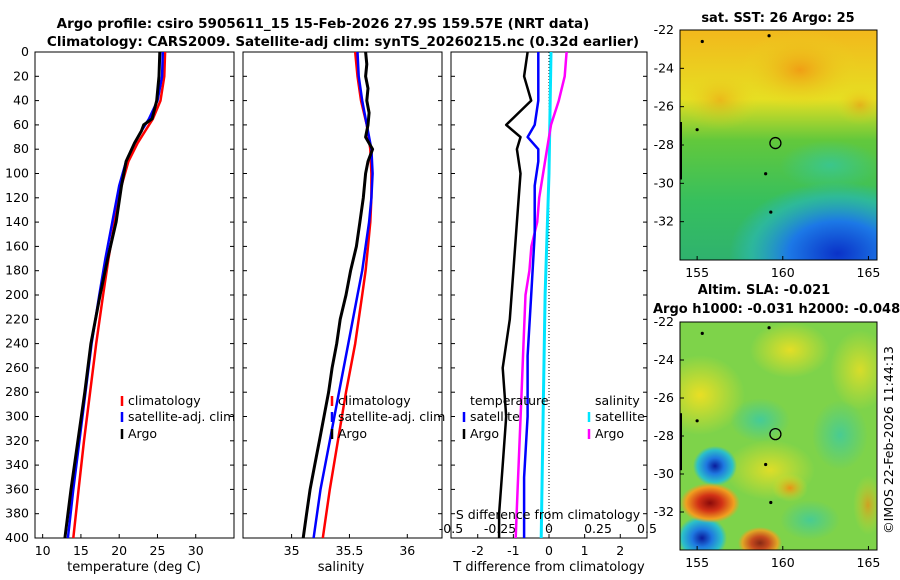 The width and height of the screenshot is (900, 580). Describe the element at coordinates (515, 294) in the screenshot. I see `t-diff-argo-line` at that location.